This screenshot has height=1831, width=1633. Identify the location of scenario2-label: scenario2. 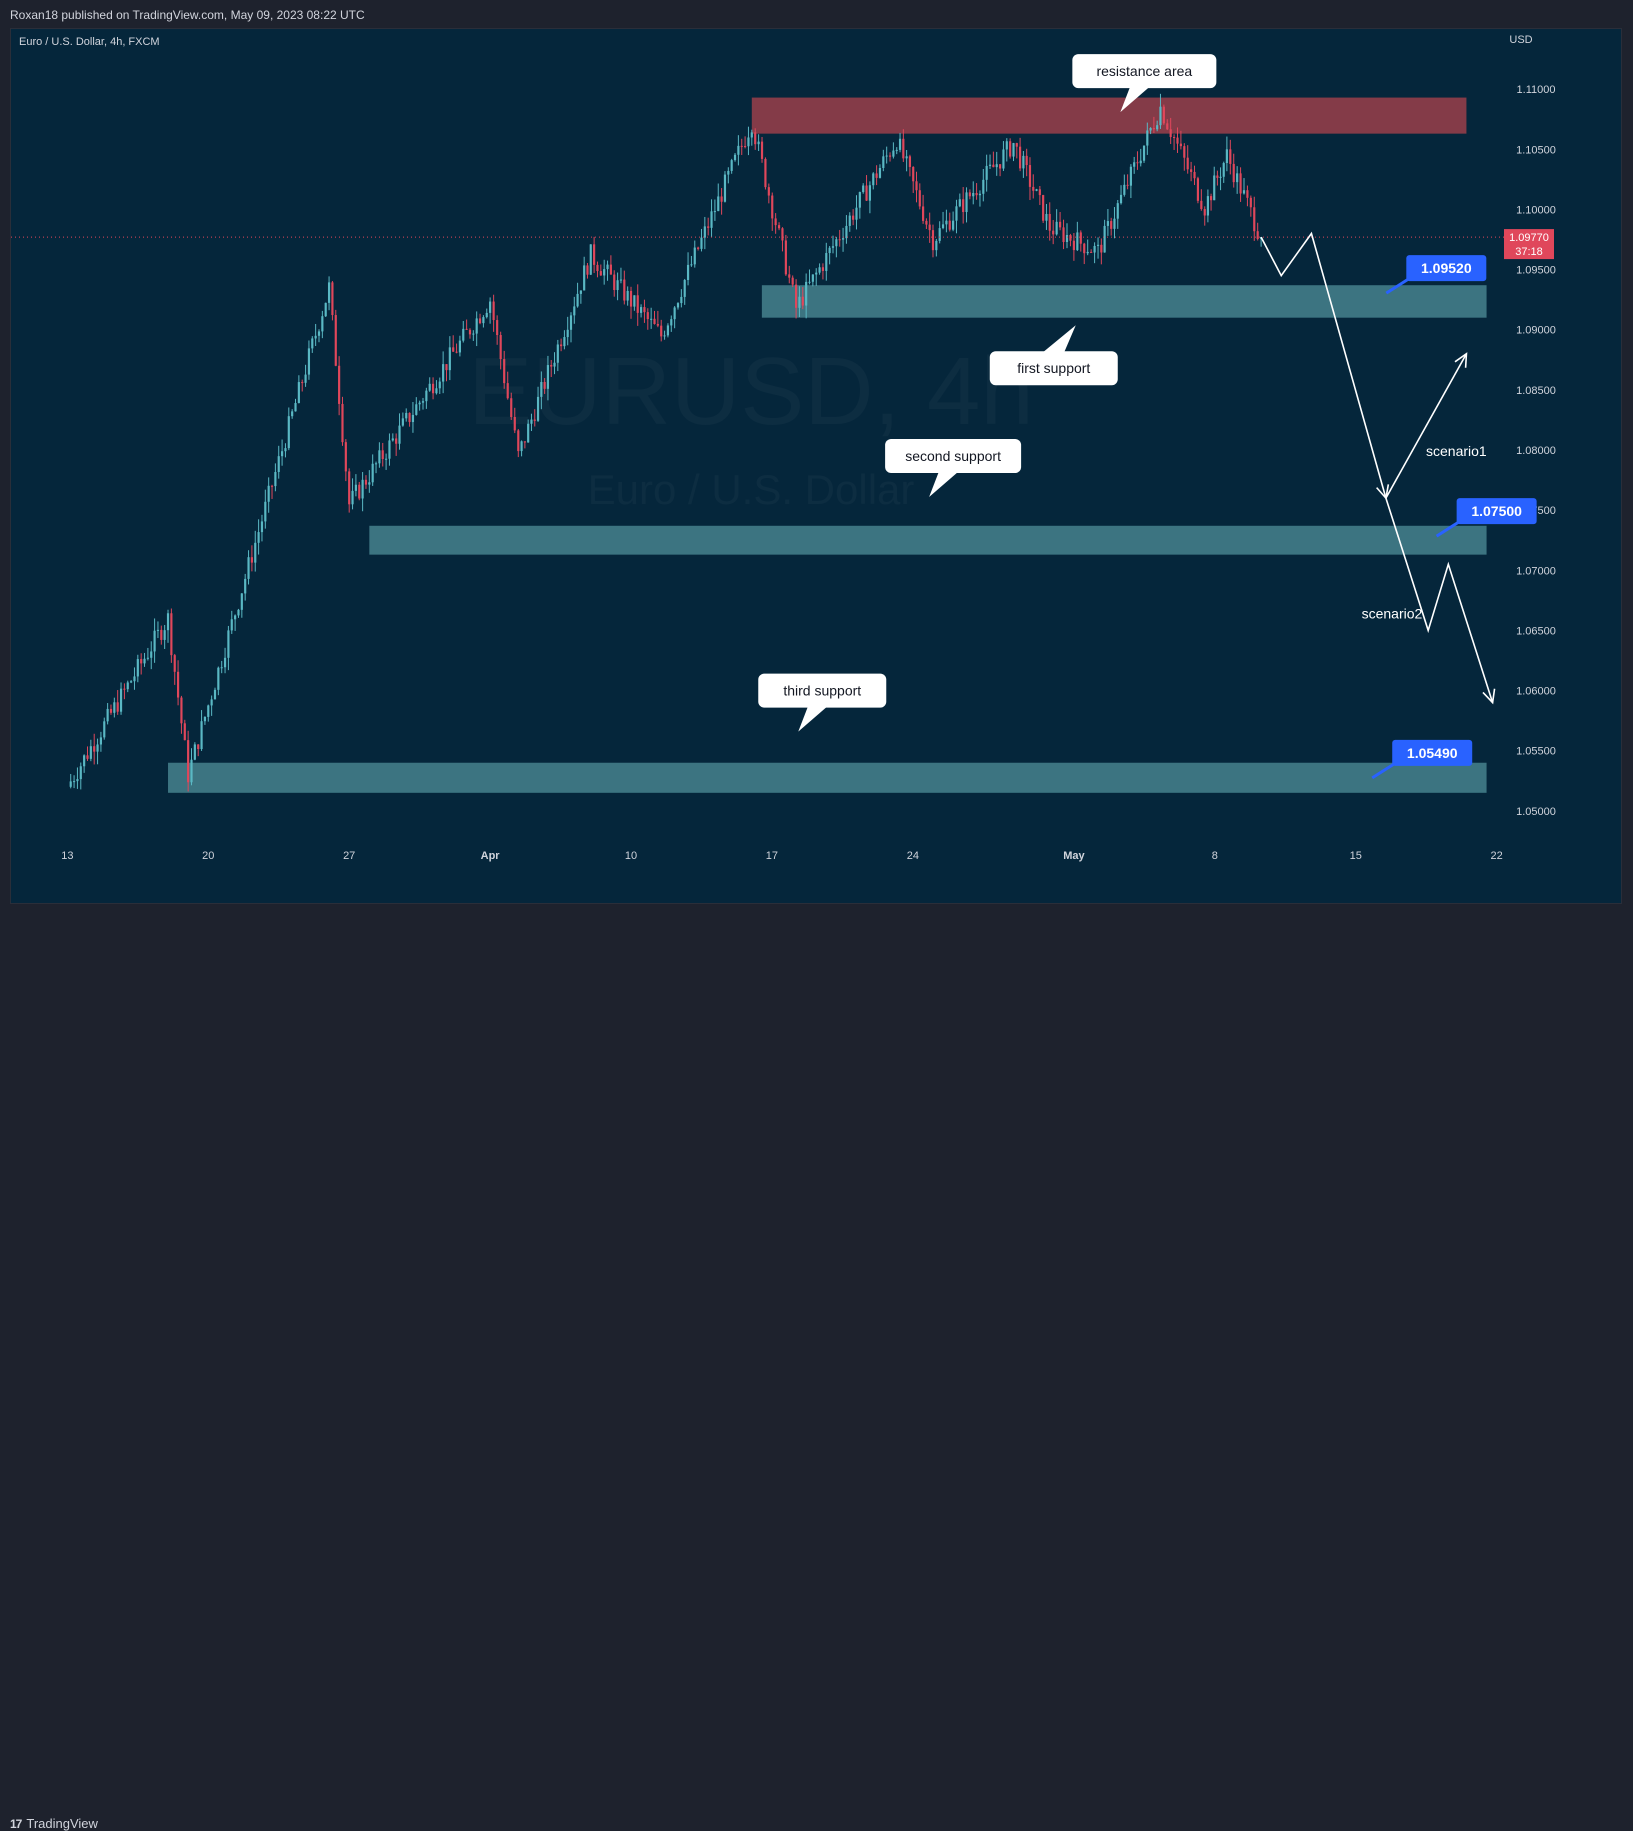
(1392, 613).